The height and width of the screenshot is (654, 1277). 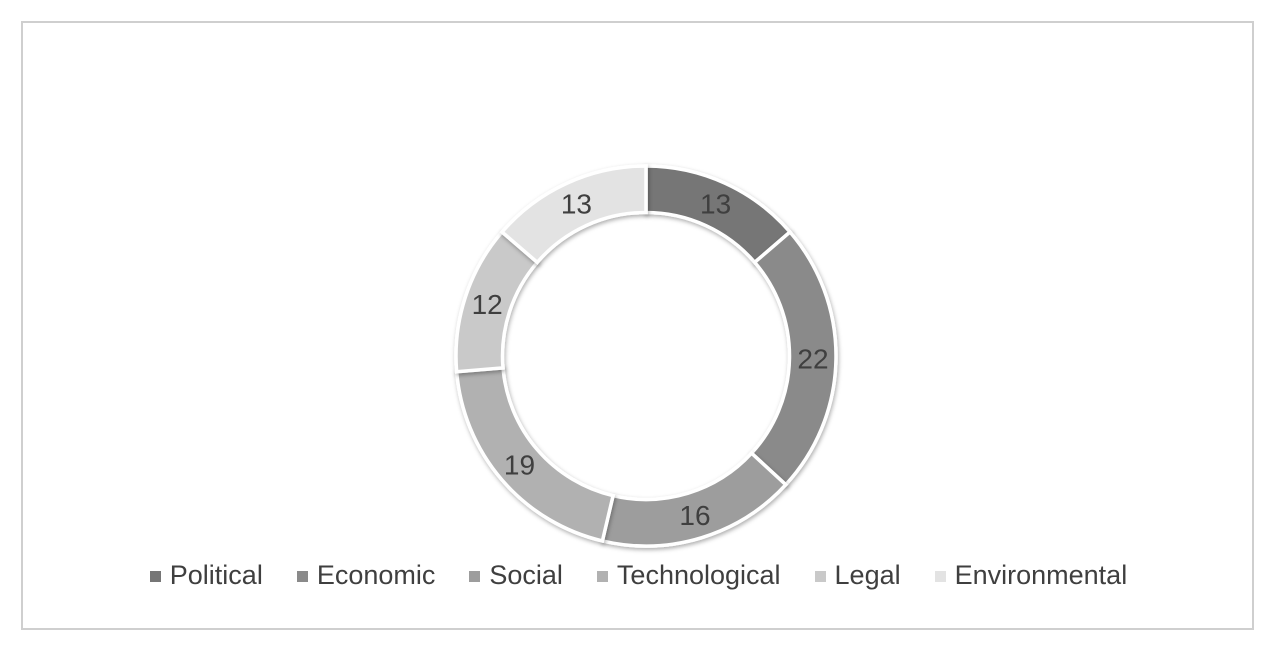 I want to click on legend-label: Social, so click(x=526, y=575).